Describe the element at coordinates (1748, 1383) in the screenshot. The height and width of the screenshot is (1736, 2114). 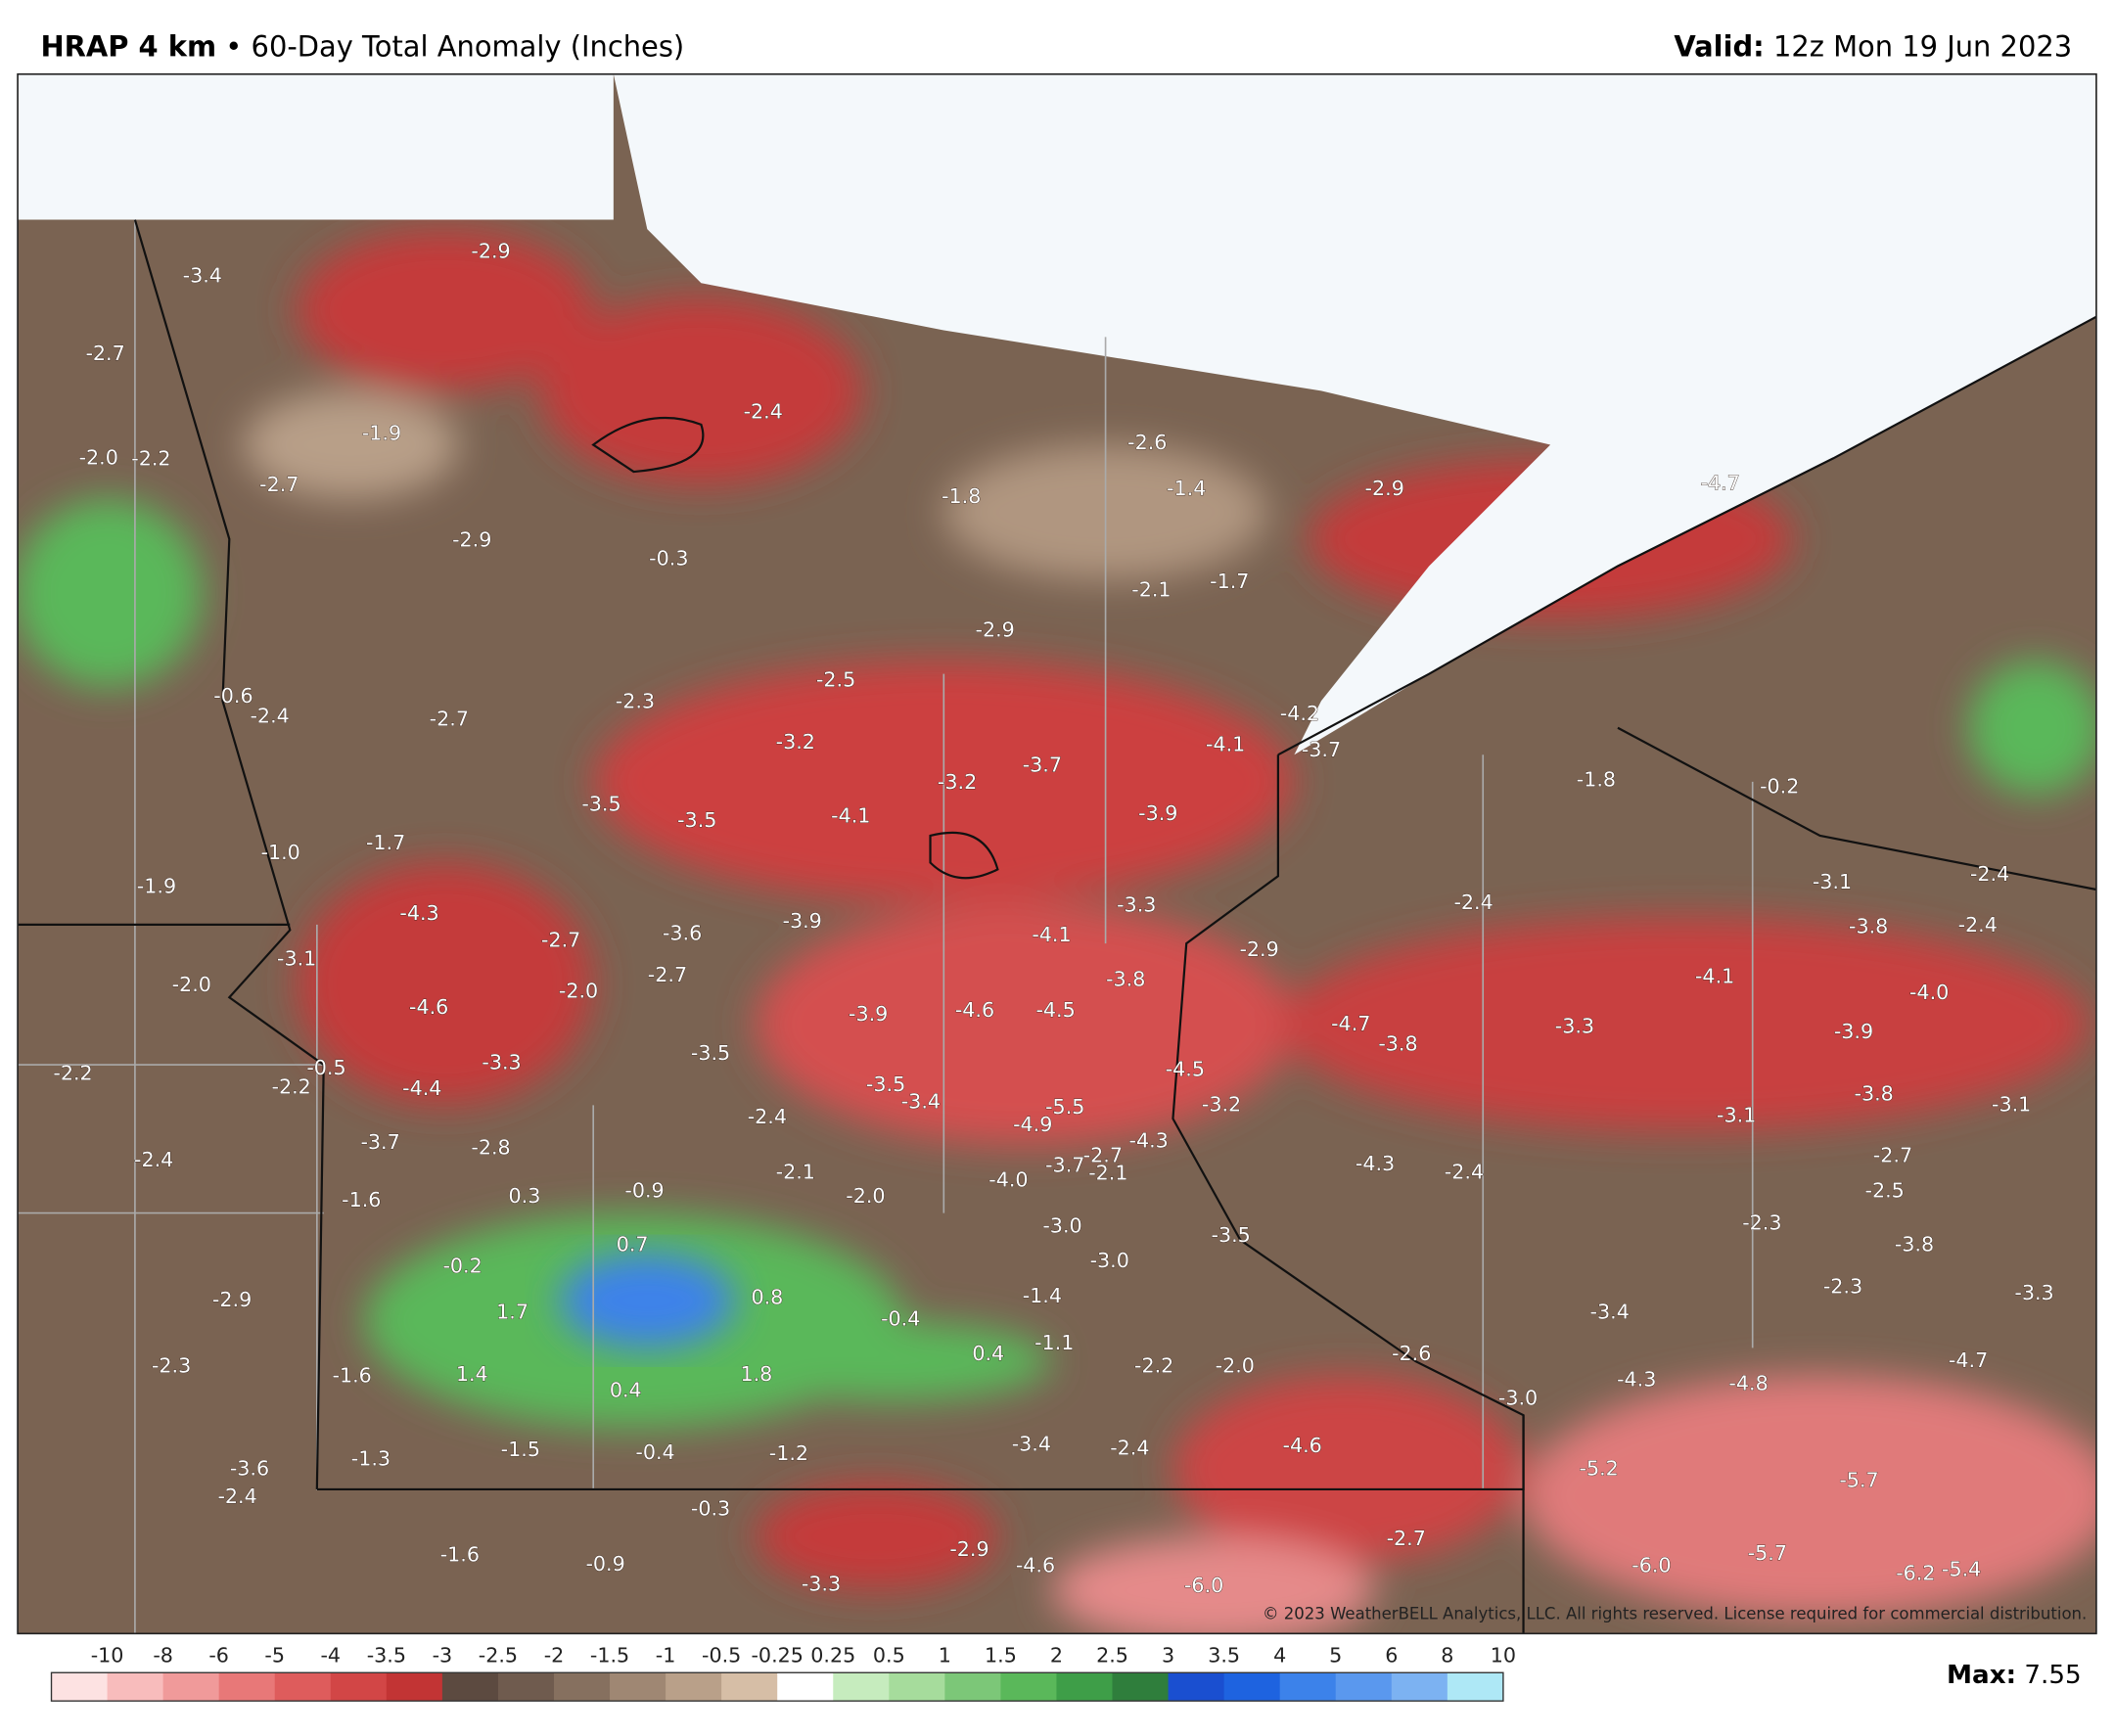
I see `value-label: -4.8` at that location.